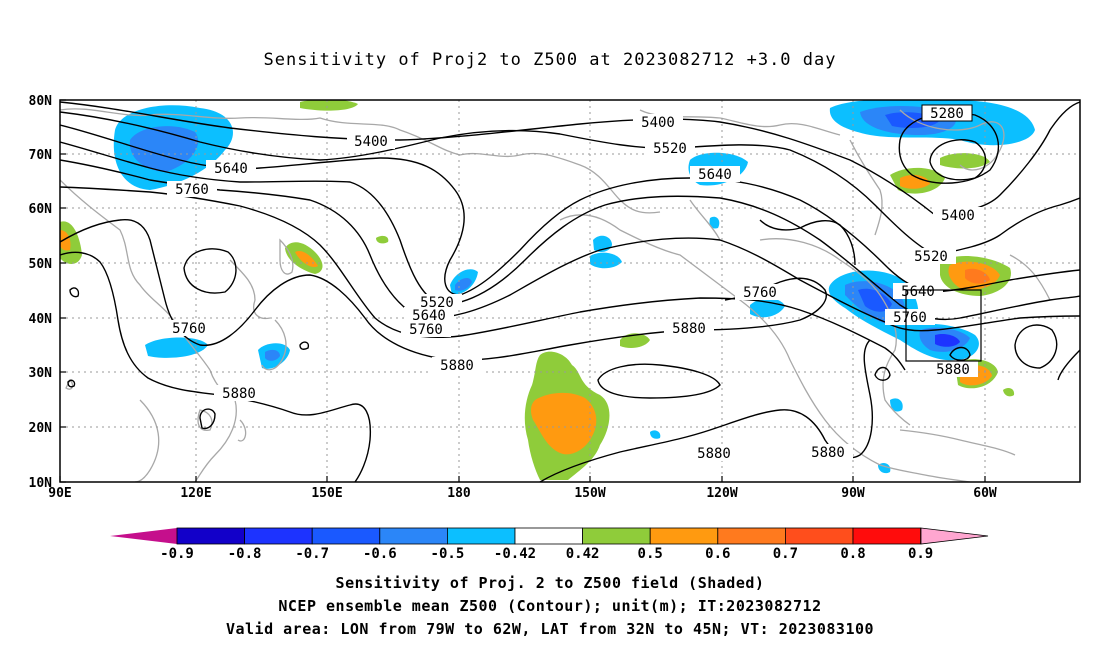  What do you see at coordinates (548, 536) in the screenshot?
I see `colorbar-boxes` at bounding box center [548, 536].